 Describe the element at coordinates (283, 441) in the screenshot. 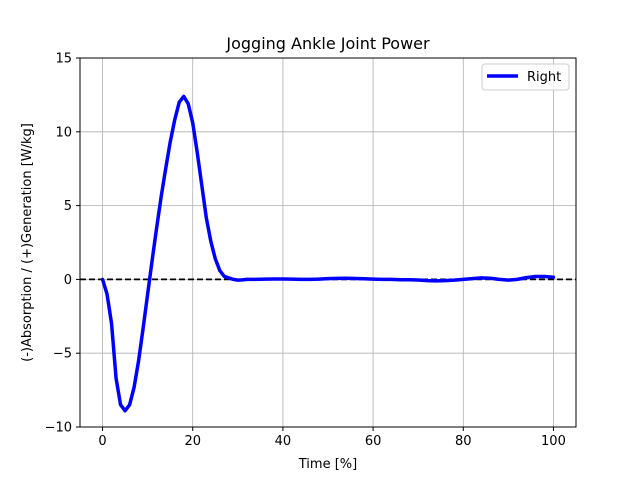

I see `x-tick-label-2: 40` at that location.